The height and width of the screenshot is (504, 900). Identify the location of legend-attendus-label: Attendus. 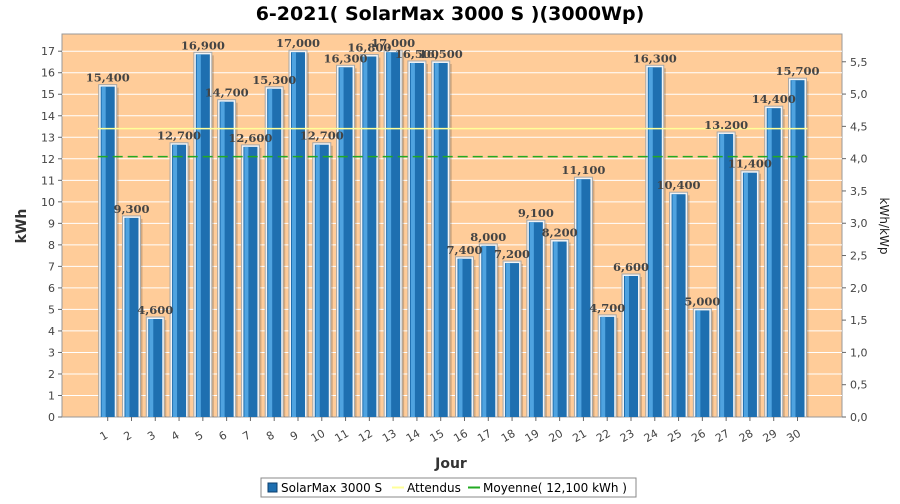
(434, 488).